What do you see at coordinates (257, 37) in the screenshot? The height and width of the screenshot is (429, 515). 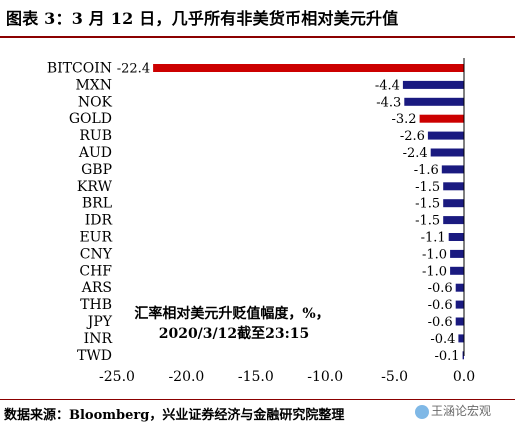 I see `title-rule` at bounding box center [257, 37].